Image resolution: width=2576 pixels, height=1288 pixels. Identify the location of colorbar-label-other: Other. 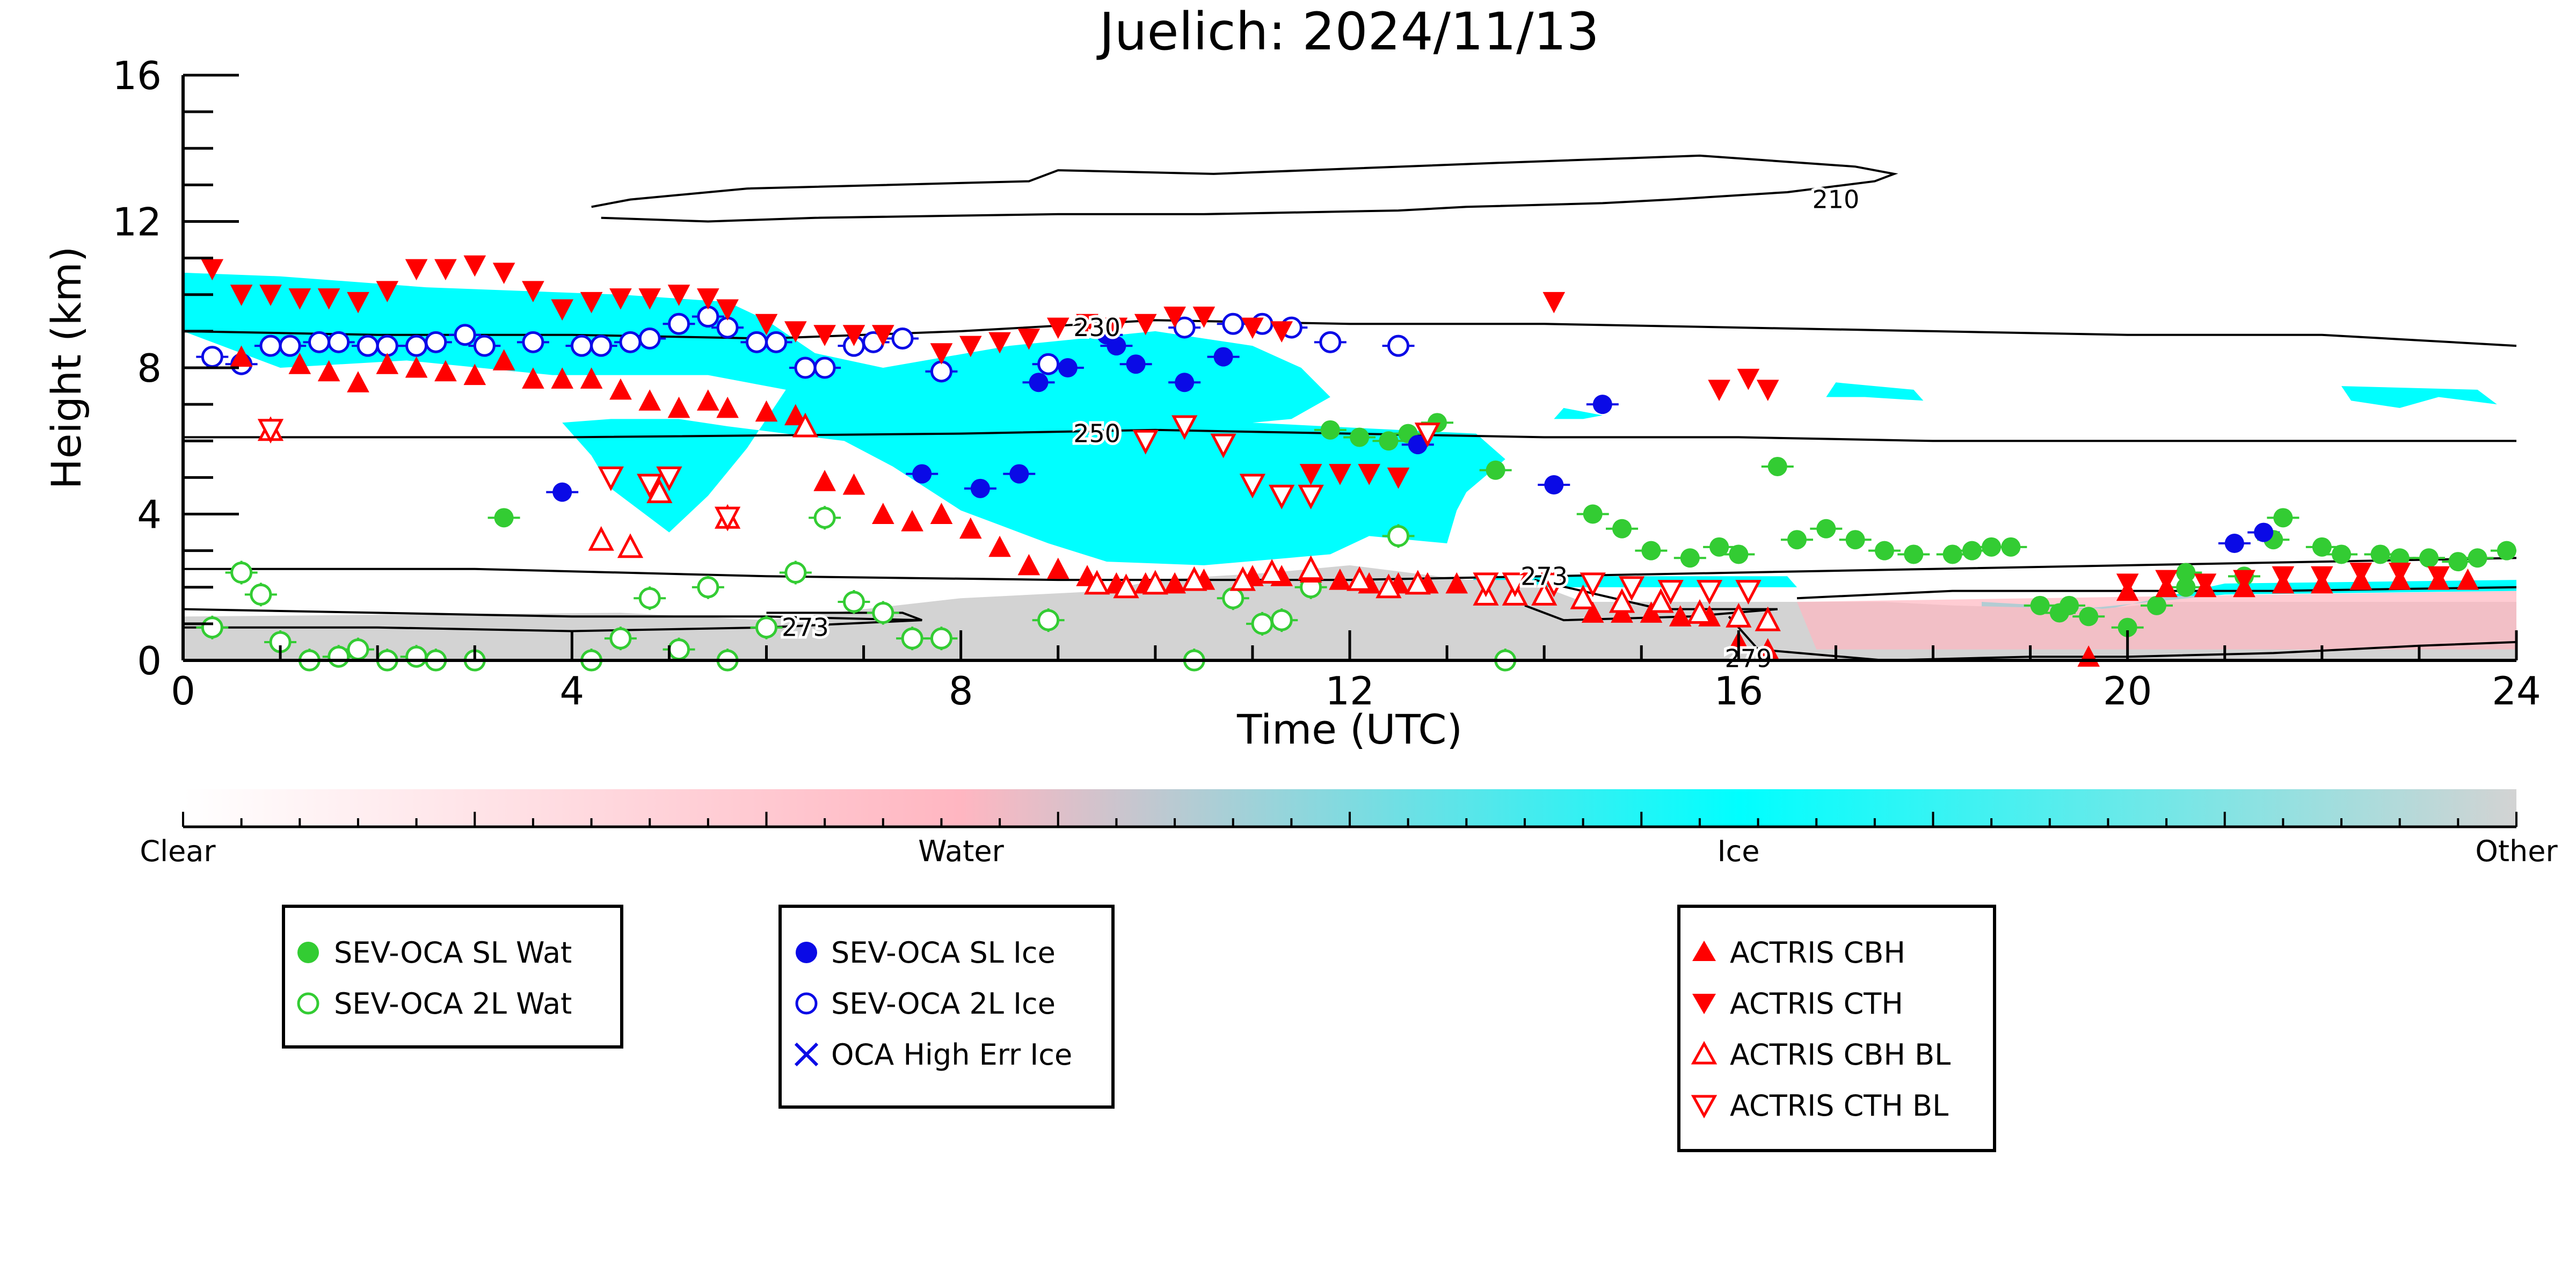
(2516, 851).